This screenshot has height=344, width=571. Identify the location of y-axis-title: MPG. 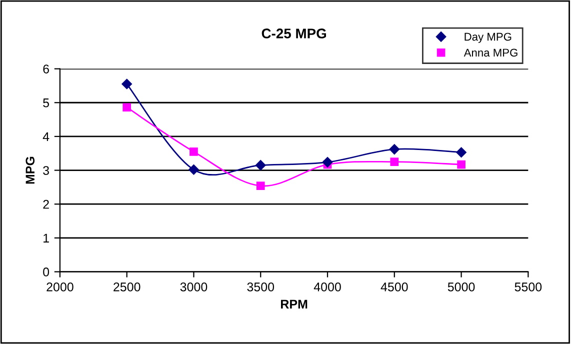
(30, 170).